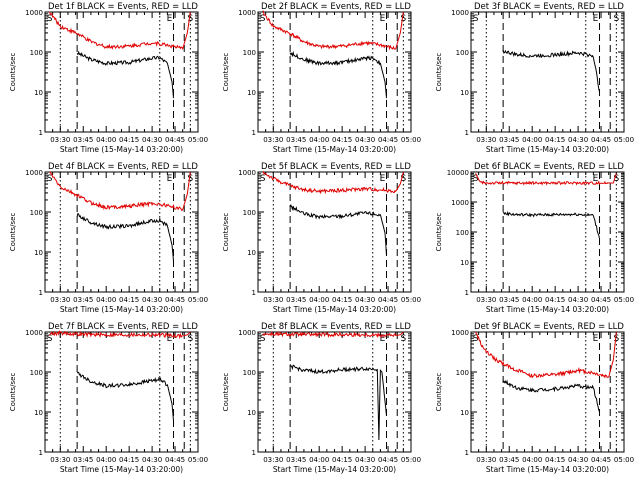  Describe the element at coordinates (549, 167) in the screenshot. I see `plot-title: Det 6f BLACK = Events, RED = LLD` at that location.